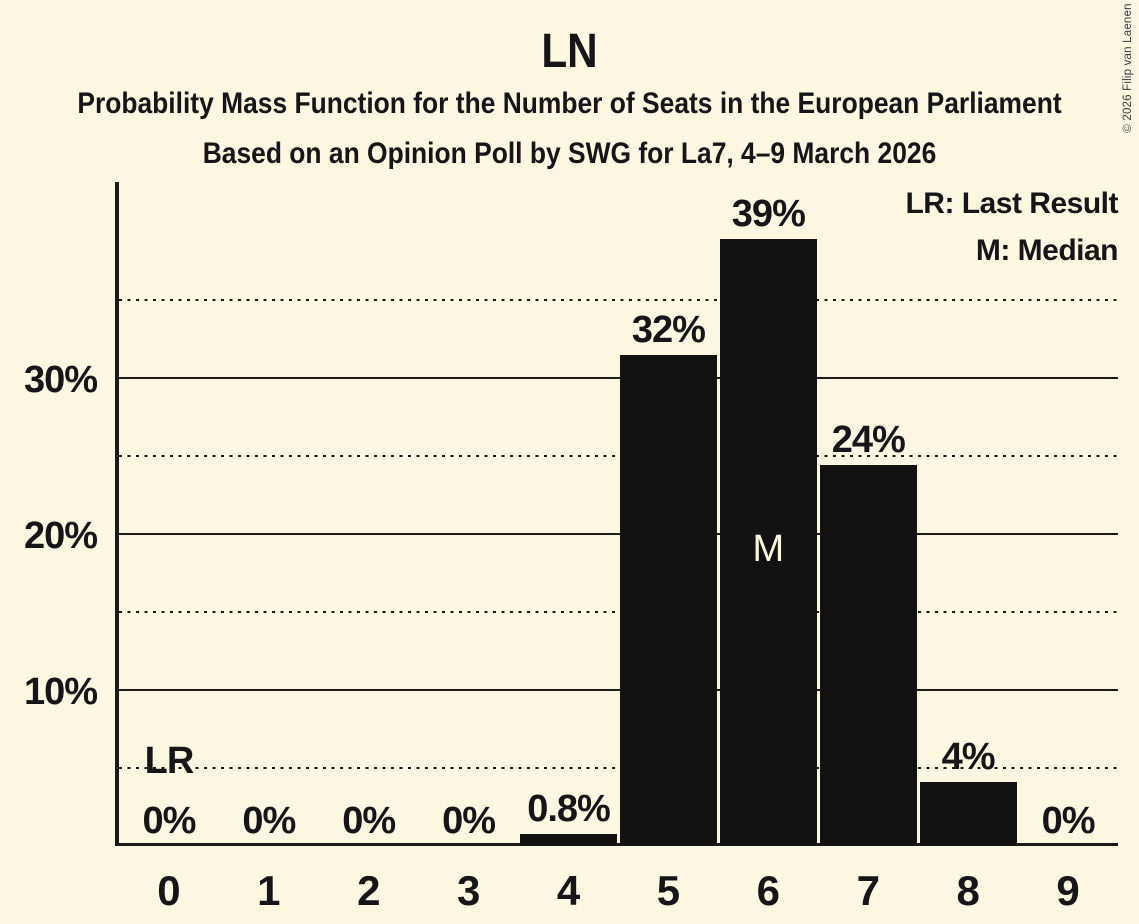  What do you see at coordinates (768, 549) in the screenshot?
I see `median-marker-label: M` at bounding box center [768, 549].